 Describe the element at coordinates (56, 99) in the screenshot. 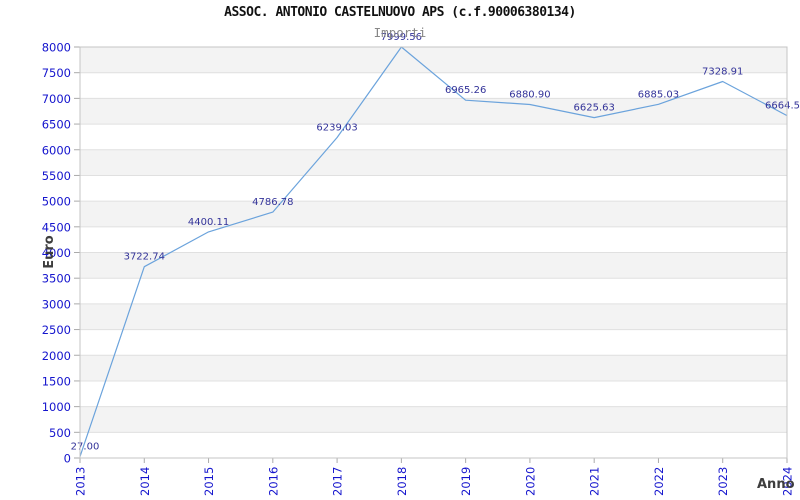

I see `y-tick-label: 7000` at that location.